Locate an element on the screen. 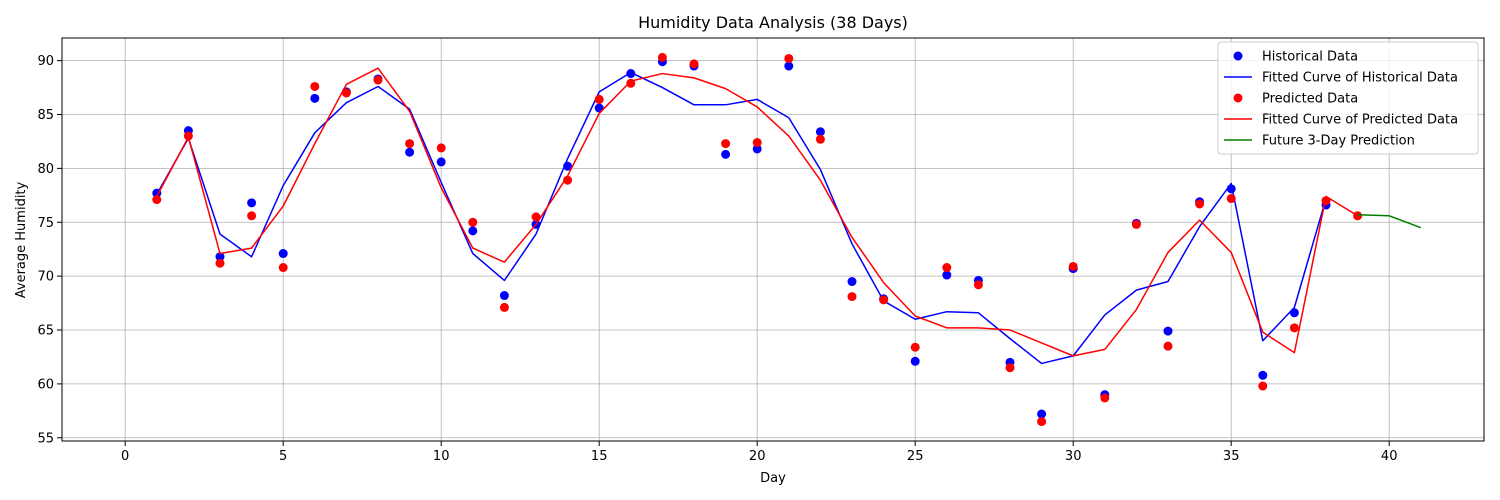  legend-item: Fitted Curve of Historical Data is located at coordinates (1341, 78).